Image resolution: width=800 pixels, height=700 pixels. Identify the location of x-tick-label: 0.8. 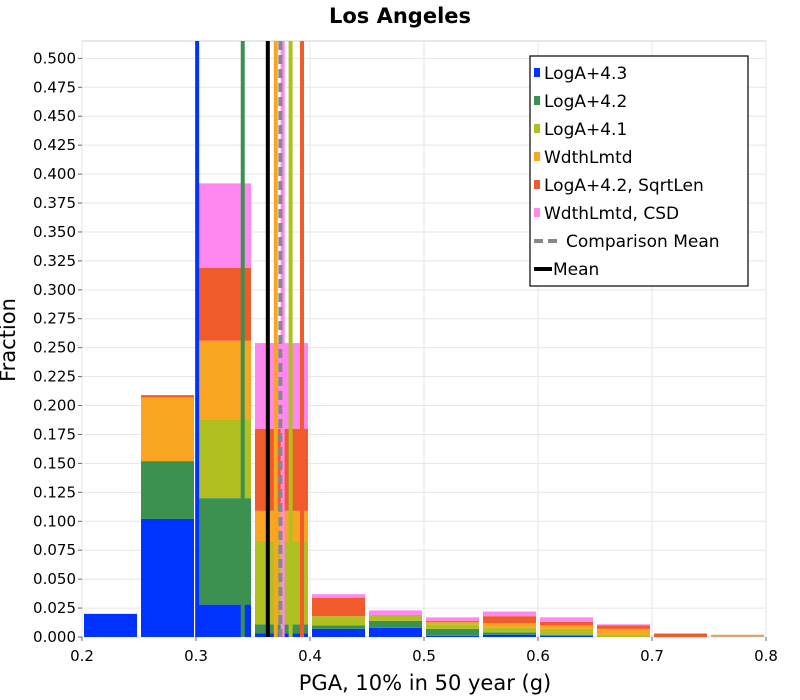
(766, 656).